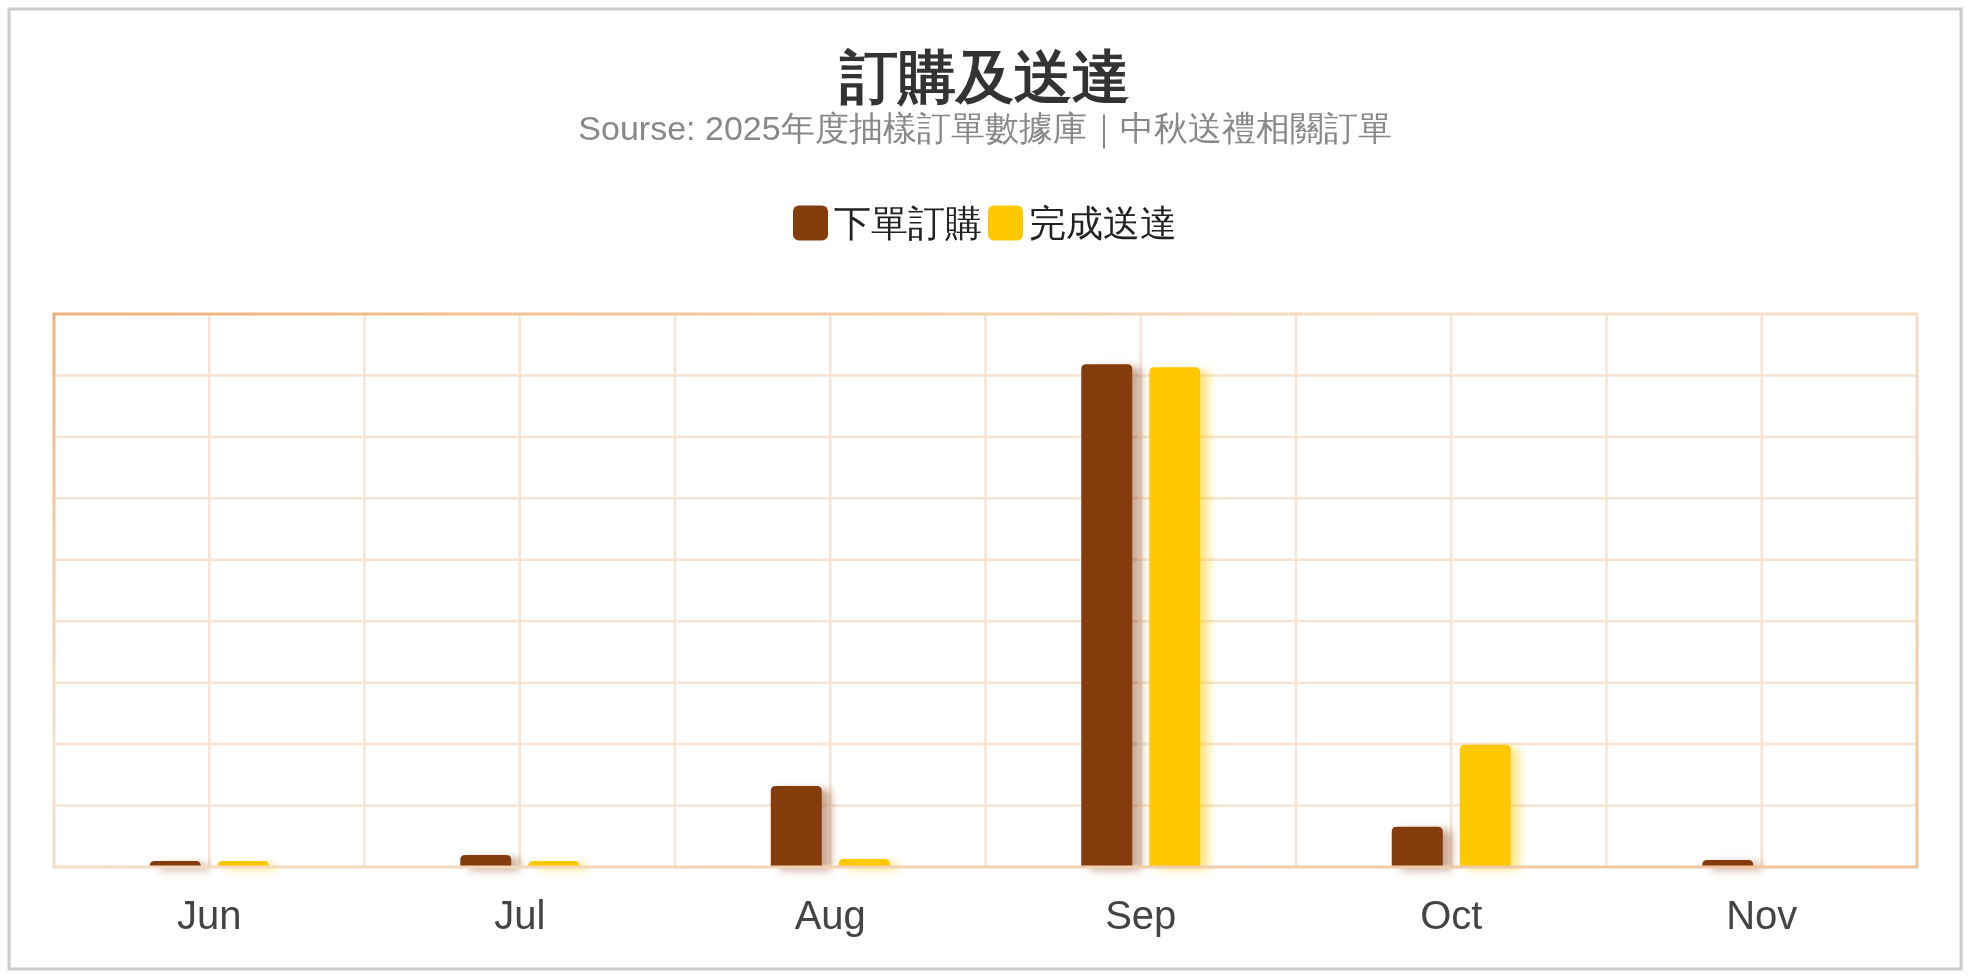 This screenshot has height=978, width=1970. What do you see at coordinates (1141, 915) in the screenshot?
I see `xtick: Sep` at bounding box center [1141, 915].